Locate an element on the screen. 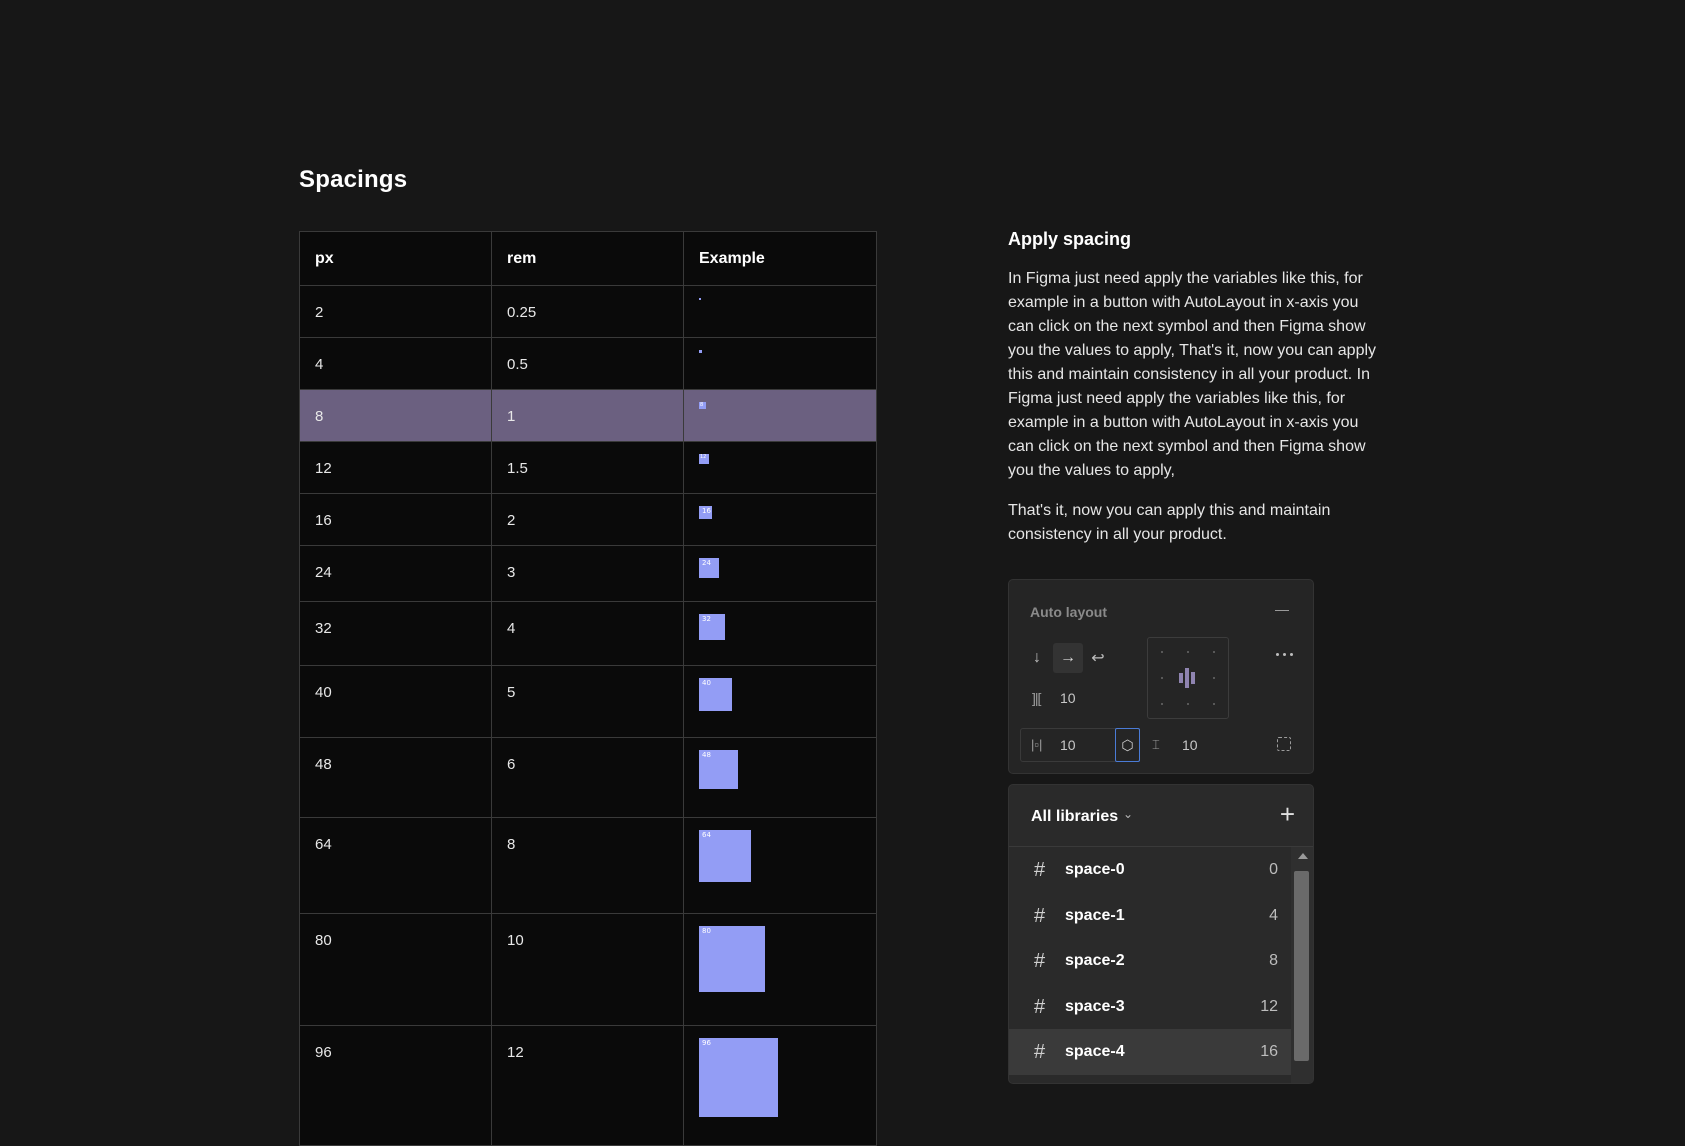 This screenshot has width=1685, height=1146. more-options-icon is located at coordinates (1284, 654).